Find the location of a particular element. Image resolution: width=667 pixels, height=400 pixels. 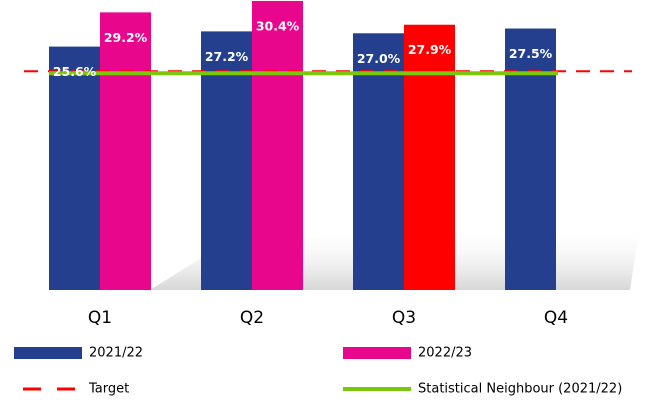

data-label: 27.2% is located at coordinates (227, 56).